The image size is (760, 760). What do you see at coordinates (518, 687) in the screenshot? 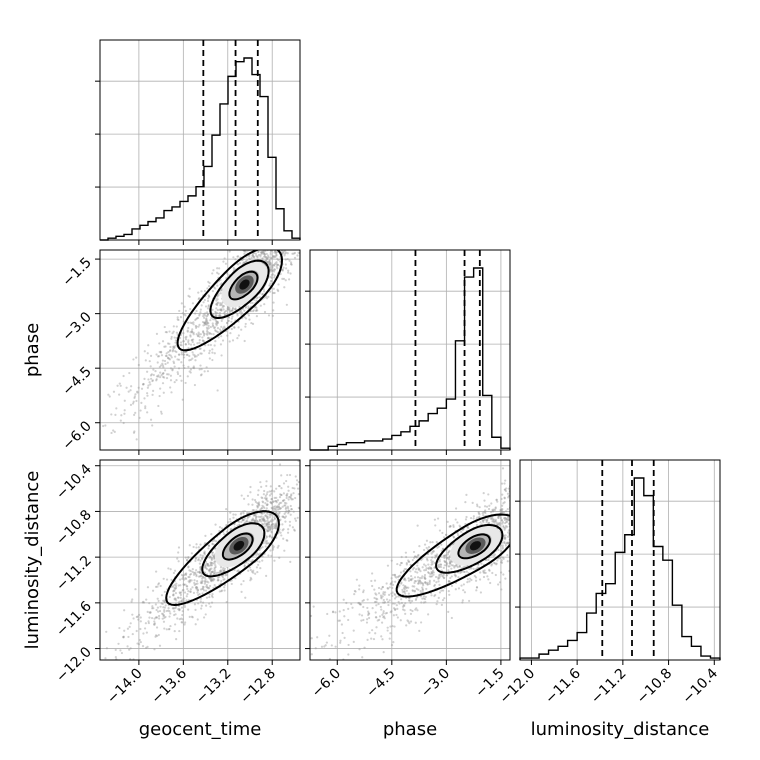
I see `x-tick-label: −12.0` at bounding box center [518, 687].